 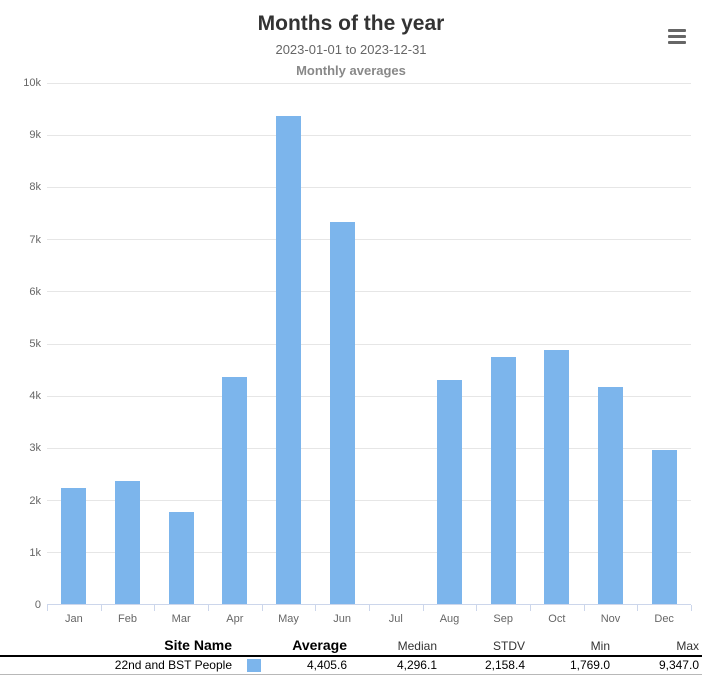 I want to click on bar-dec, so click(x=664, y=527).